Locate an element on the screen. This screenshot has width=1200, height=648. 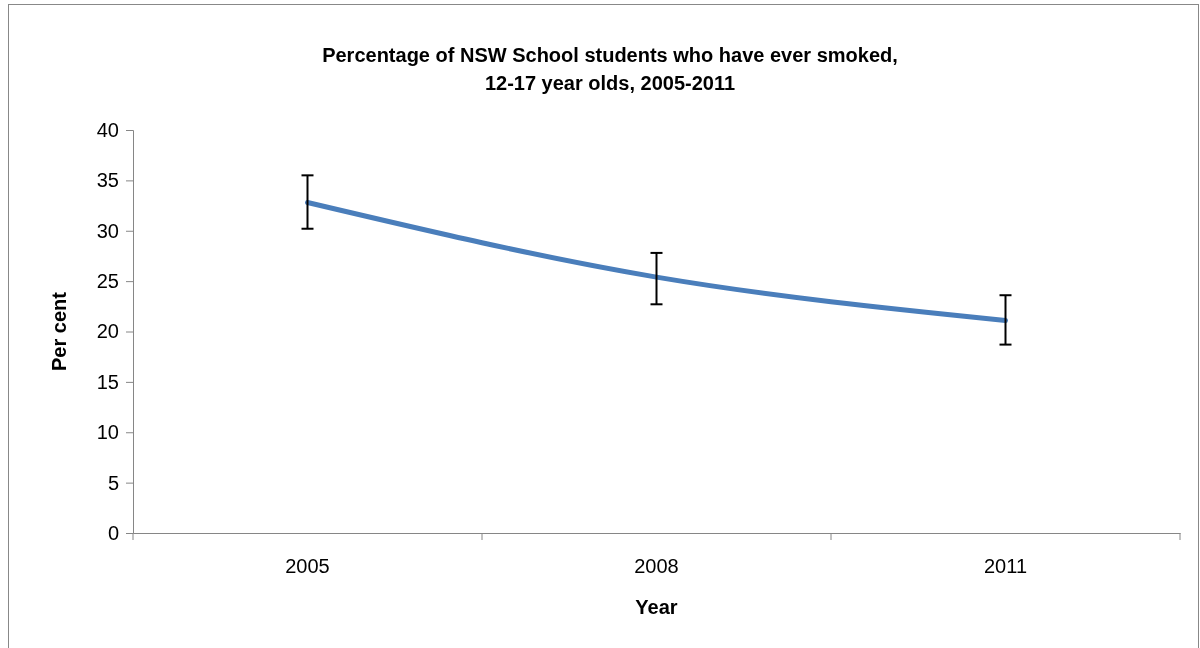
y-tick-label: 20 is located at coordinates (107, 331).